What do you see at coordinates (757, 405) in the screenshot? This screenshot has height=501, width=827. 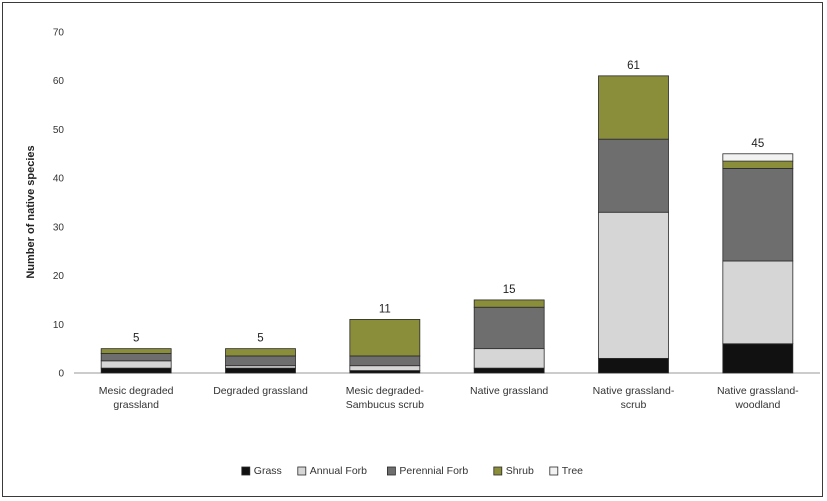 I see `x-tick-label-5-1: woodland` at bounding box center [757, 405].